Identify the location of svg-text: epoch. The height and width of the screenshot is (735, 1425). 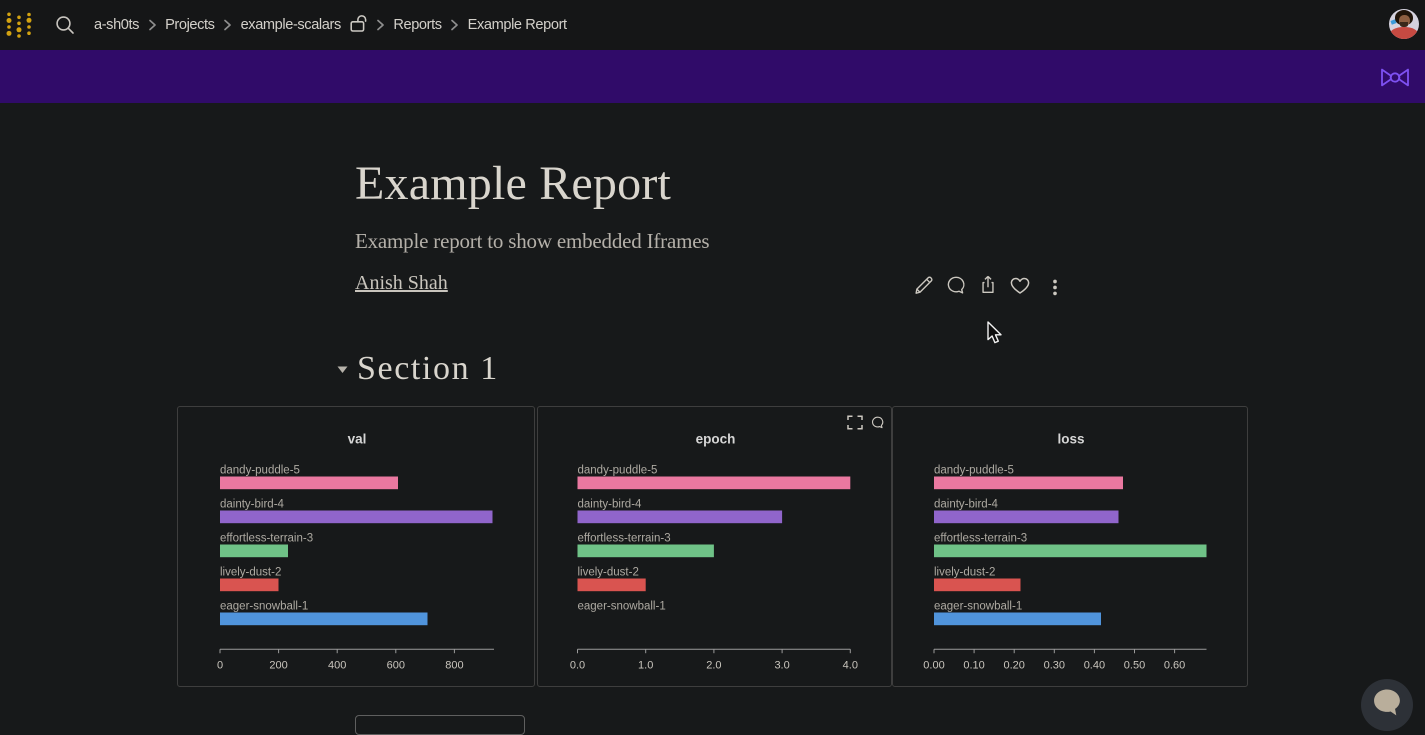
(715, 439).